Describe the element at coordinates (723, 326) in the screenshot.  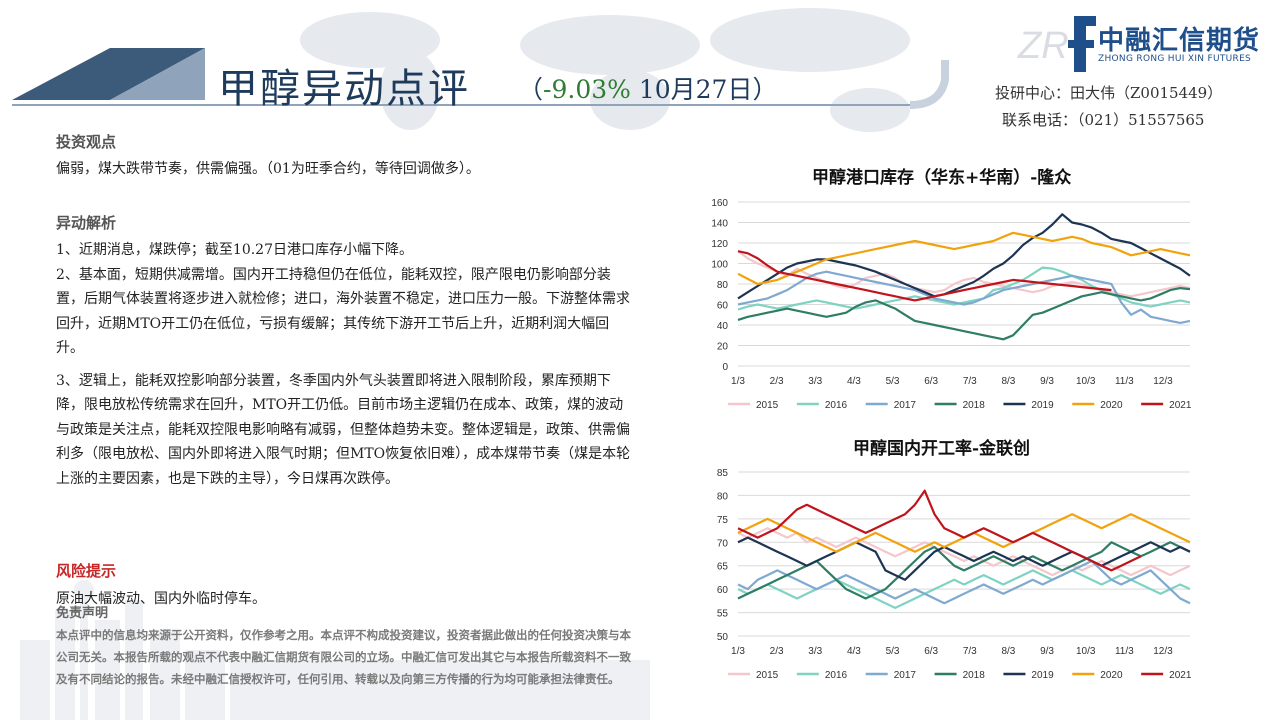
I see `y-tick-label: 40` at that location.